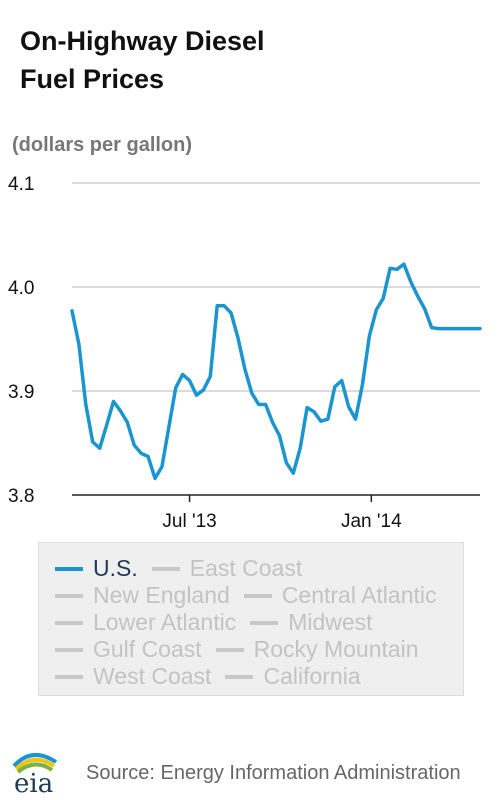 This screenshot has height=800, width=500. I want to click on y-axis-units-label: (dollars per gallon), so click(102, 145).